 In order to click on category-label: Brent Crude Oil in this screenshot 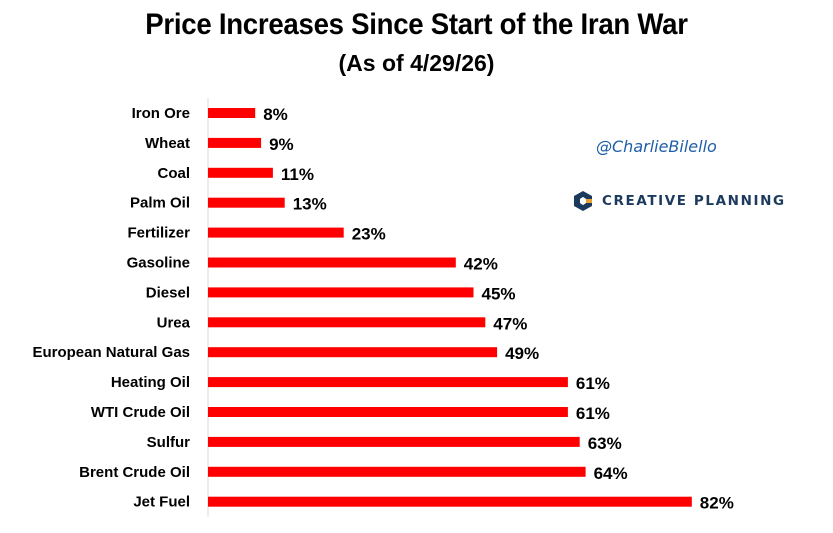, I will do `click(134, 472)`.